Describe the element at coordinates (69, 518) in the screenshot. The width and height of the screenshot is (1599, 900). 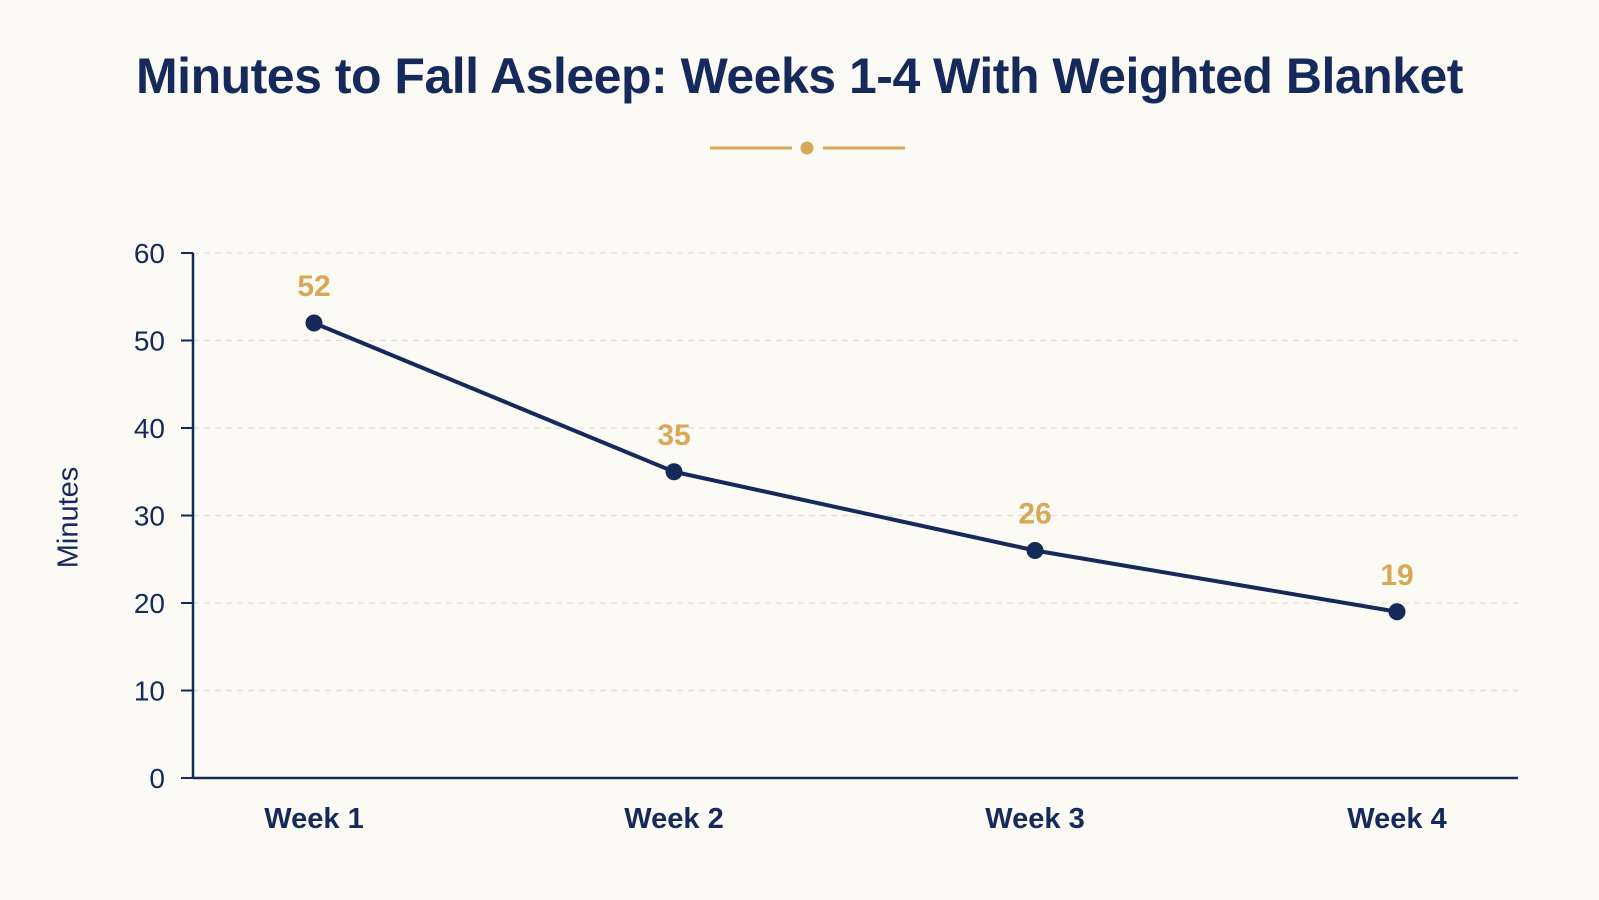
I see `y-axis-title: Minutes` at that location.